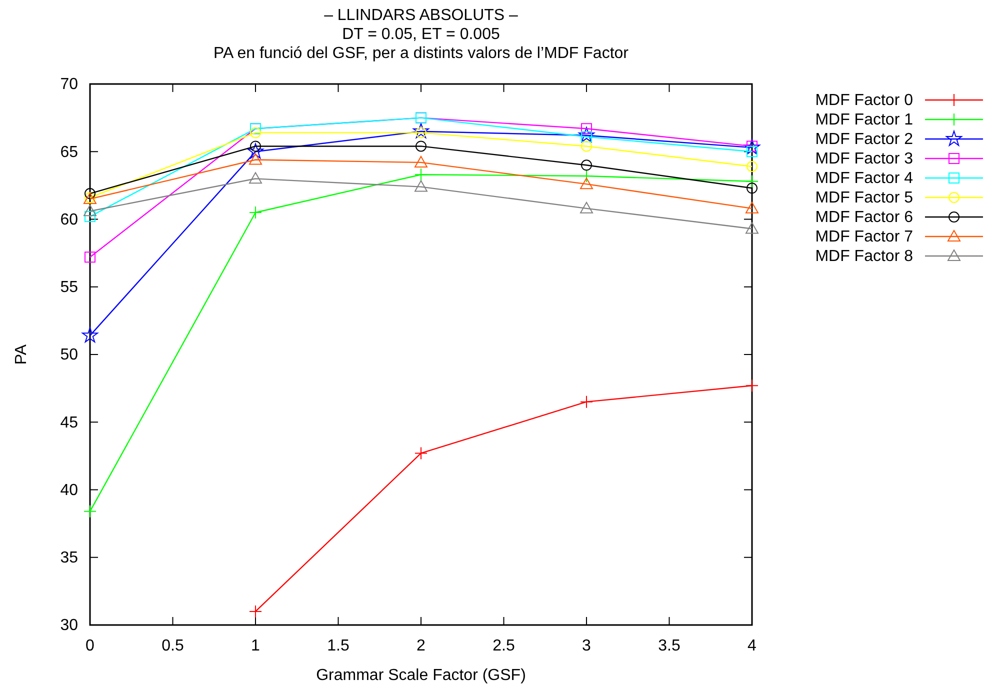 The height and width of the screenshot is (688, 990). Describe the element at coordinates (69, 355) in the screenshot. I see `y-tick-label: 50` at that location.